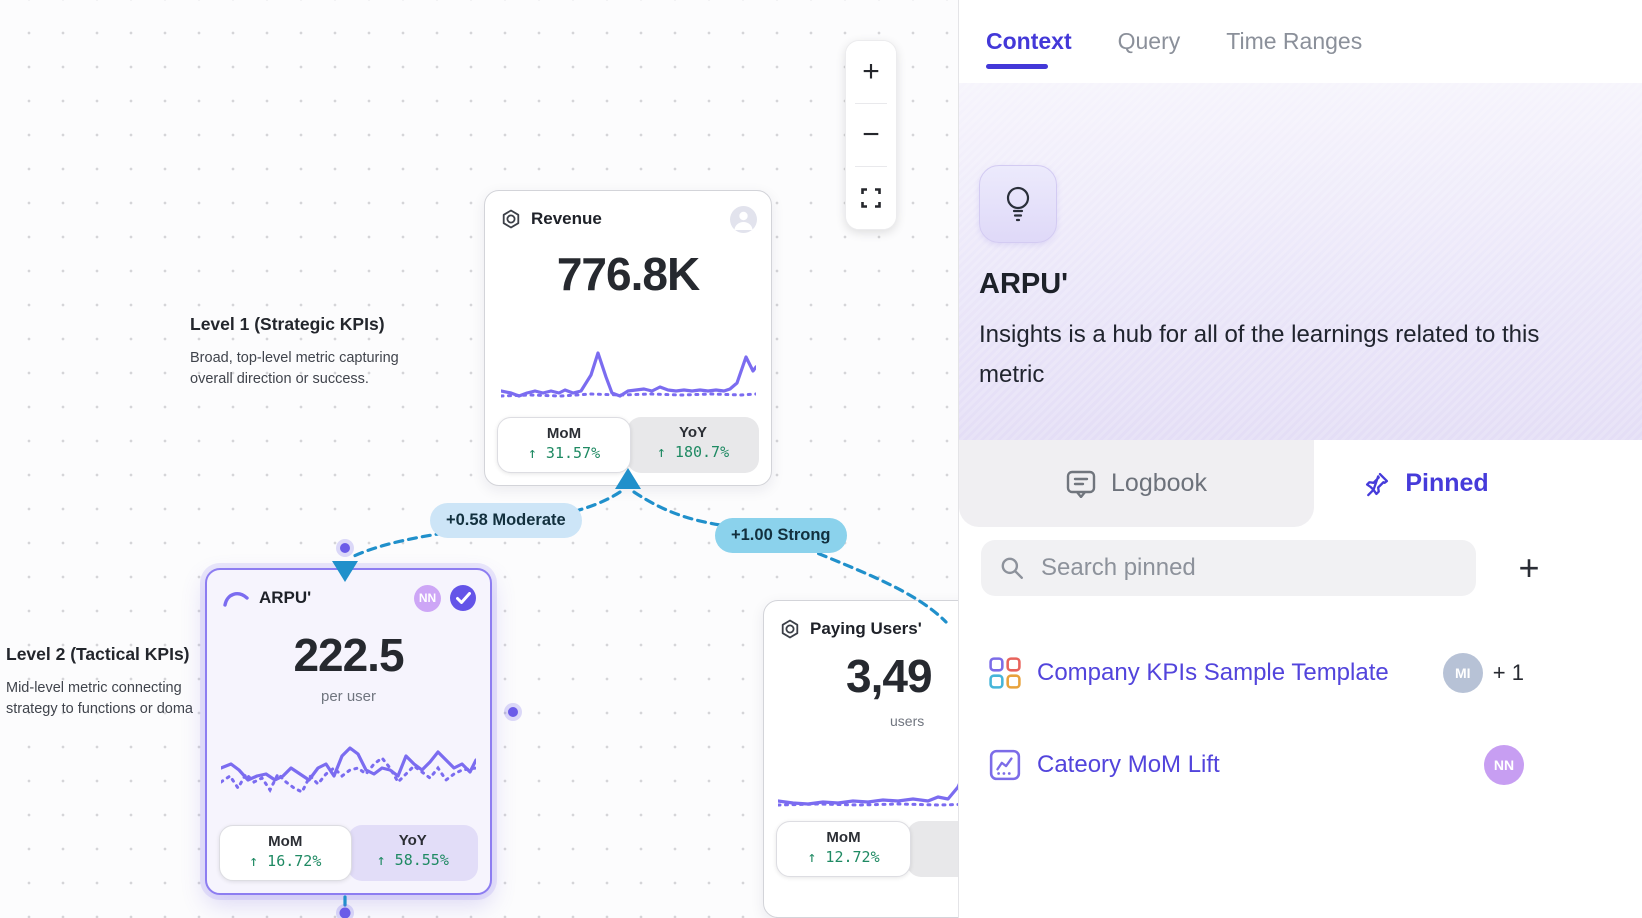  I want to click on verified-check-icon, so click(463, 598).